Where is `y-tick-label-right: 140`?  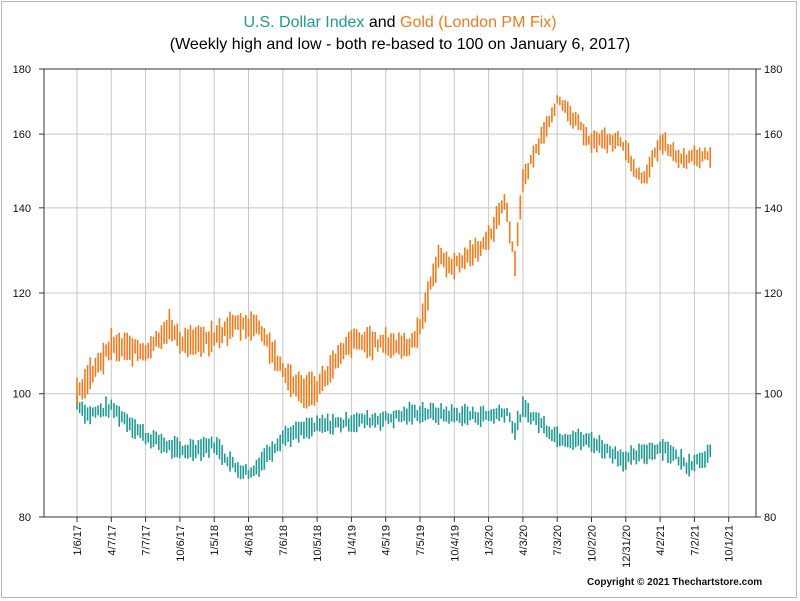 y-tick-label-right: 140 is located at coordinates (773, 209).